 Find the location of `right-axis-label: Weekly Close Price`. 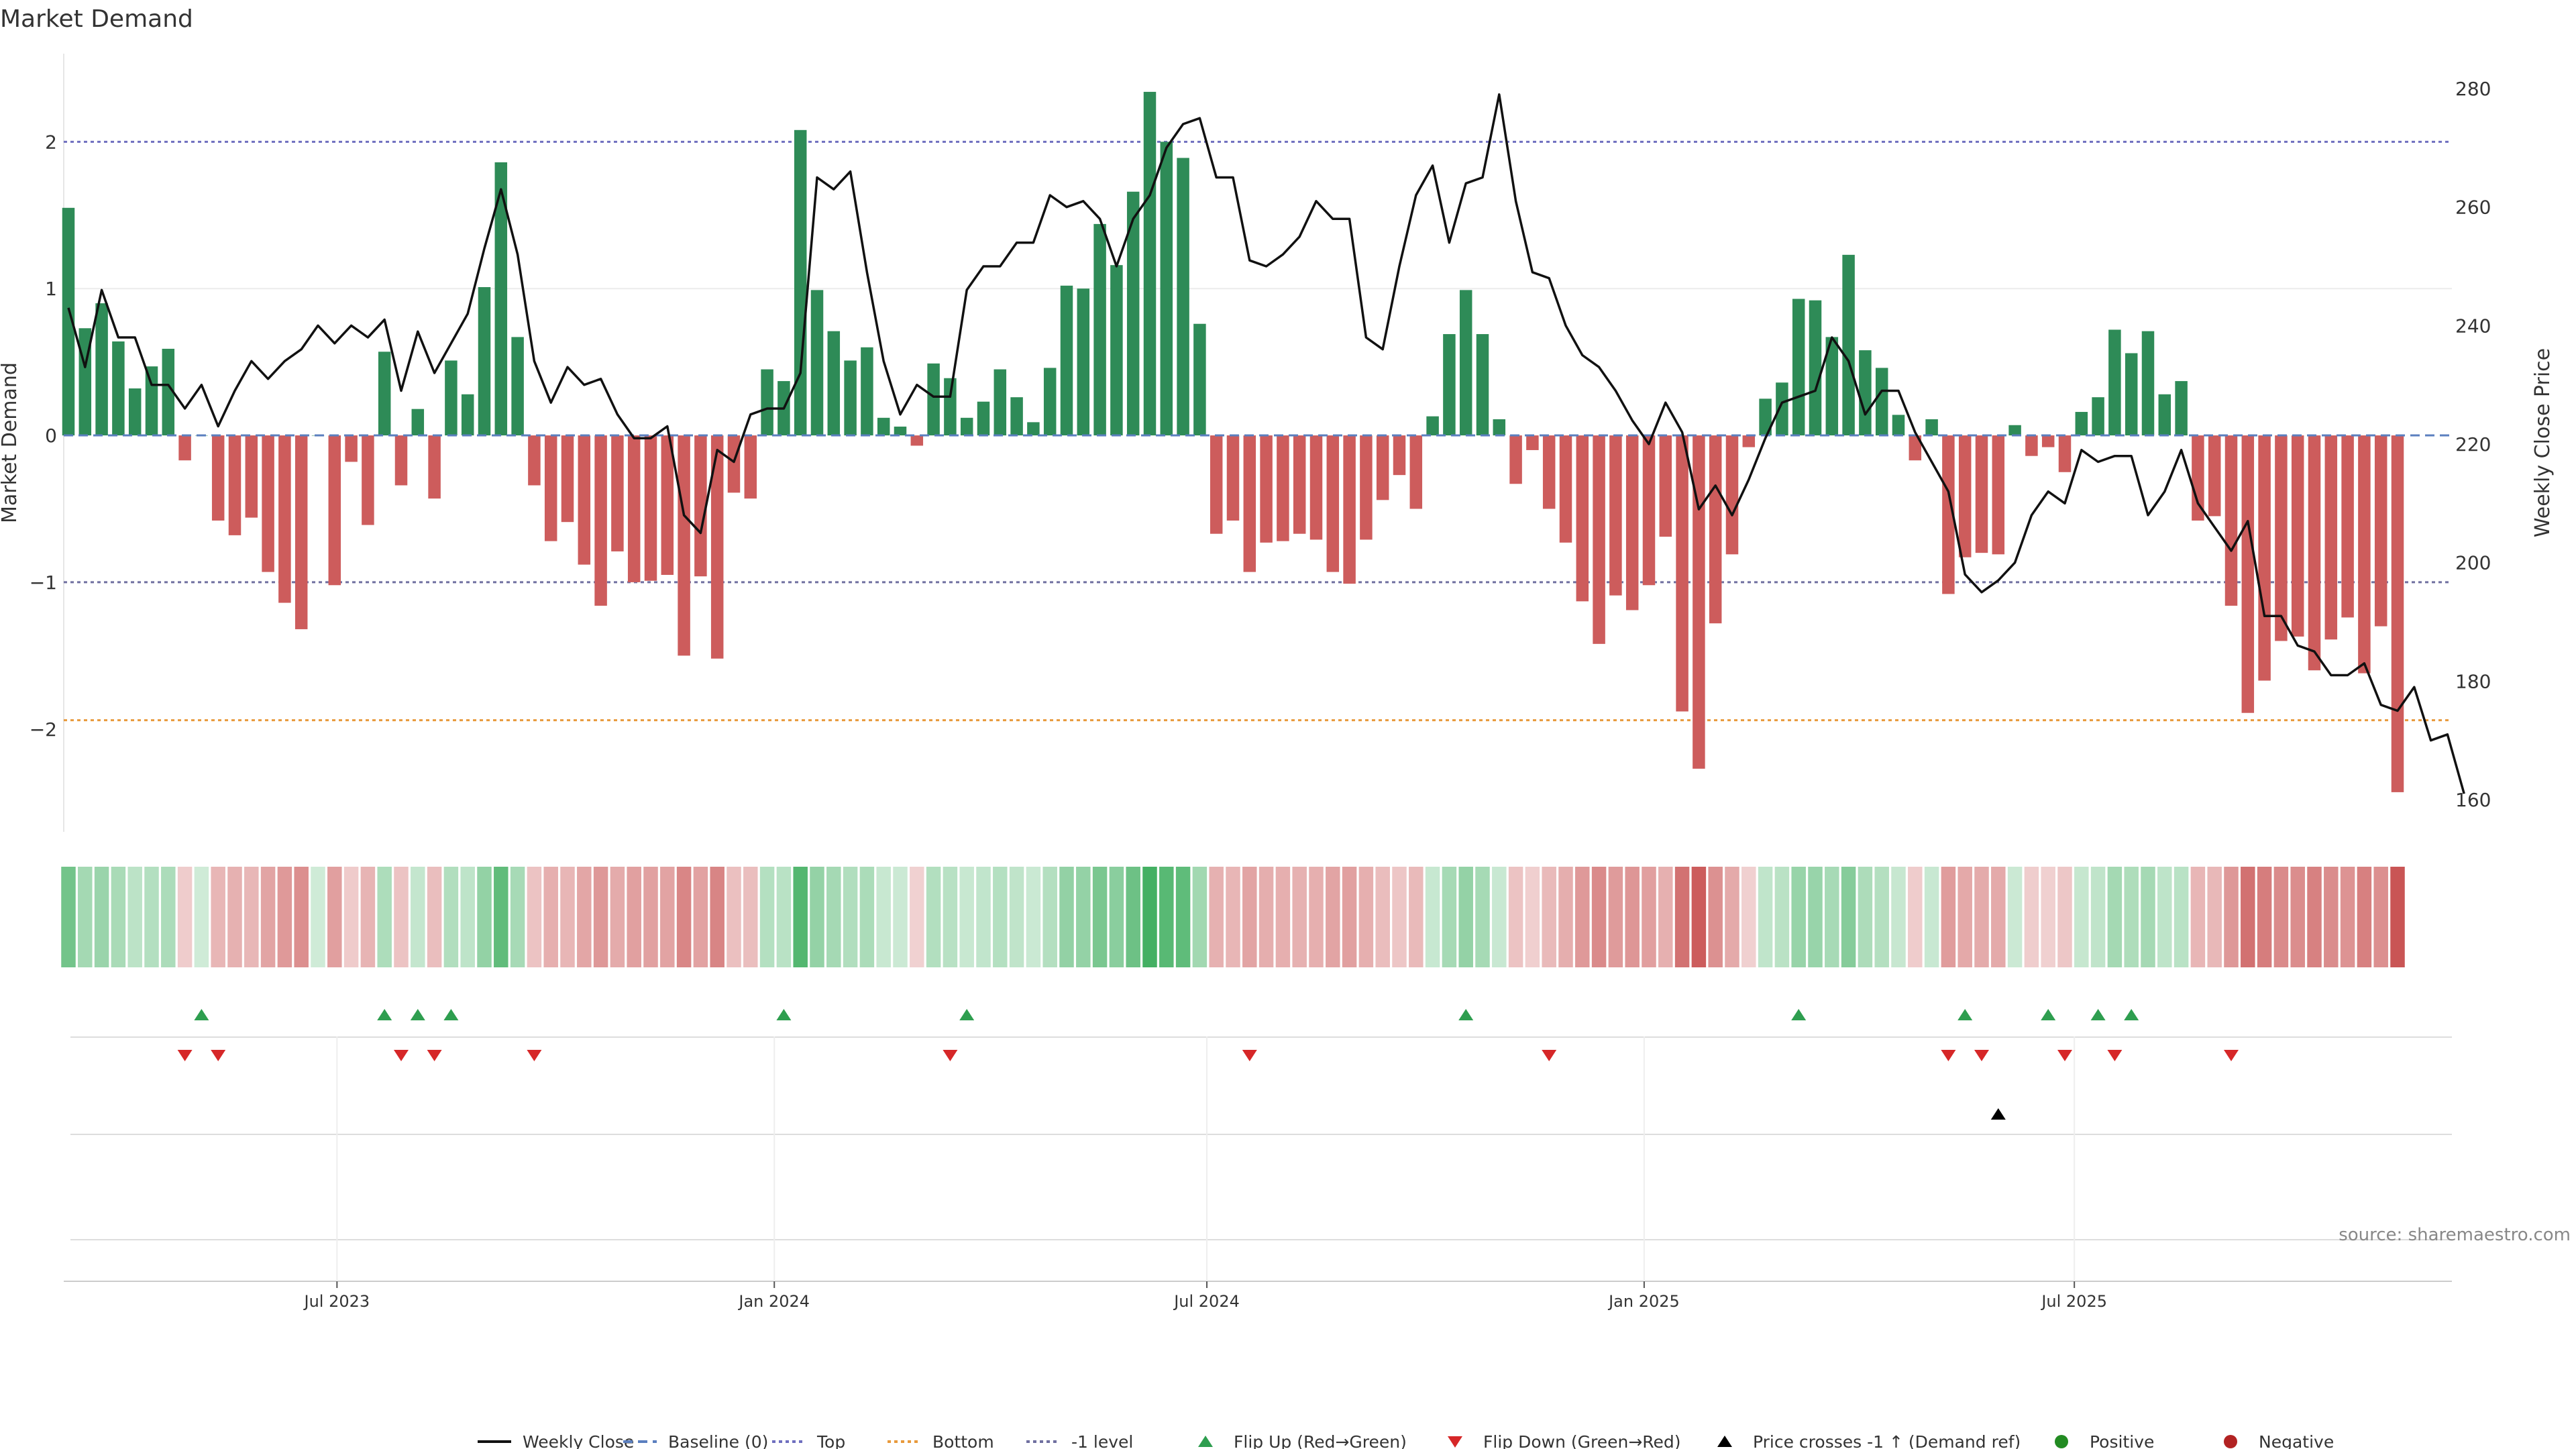

right-axis-label: Weekly Close Price is located at coordinates (2543, 442).